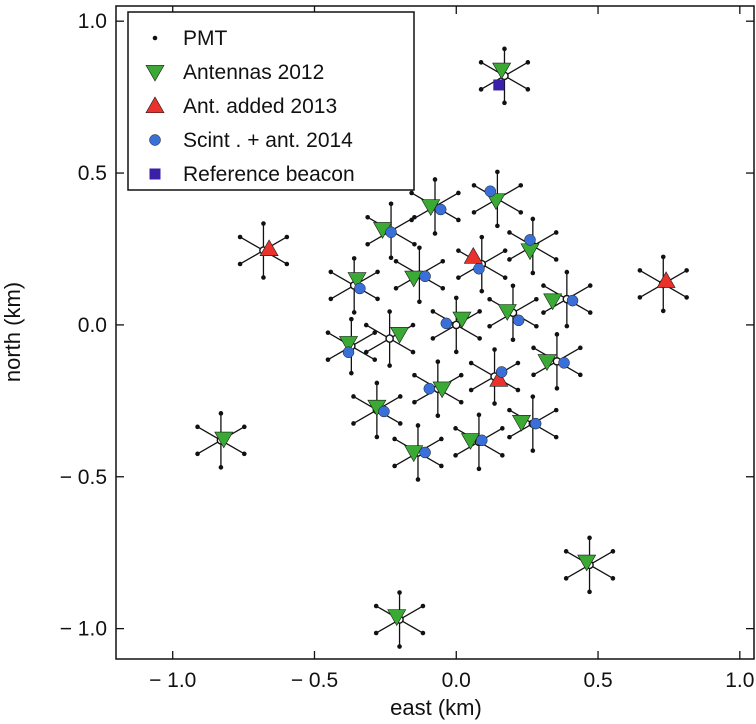 The width and height of the screenshot is (756, 724). What do you see at coordinates (314, 680) in the screenshot?
I see `x-tick-label: − 0.5` at bounding box center [314, 680].